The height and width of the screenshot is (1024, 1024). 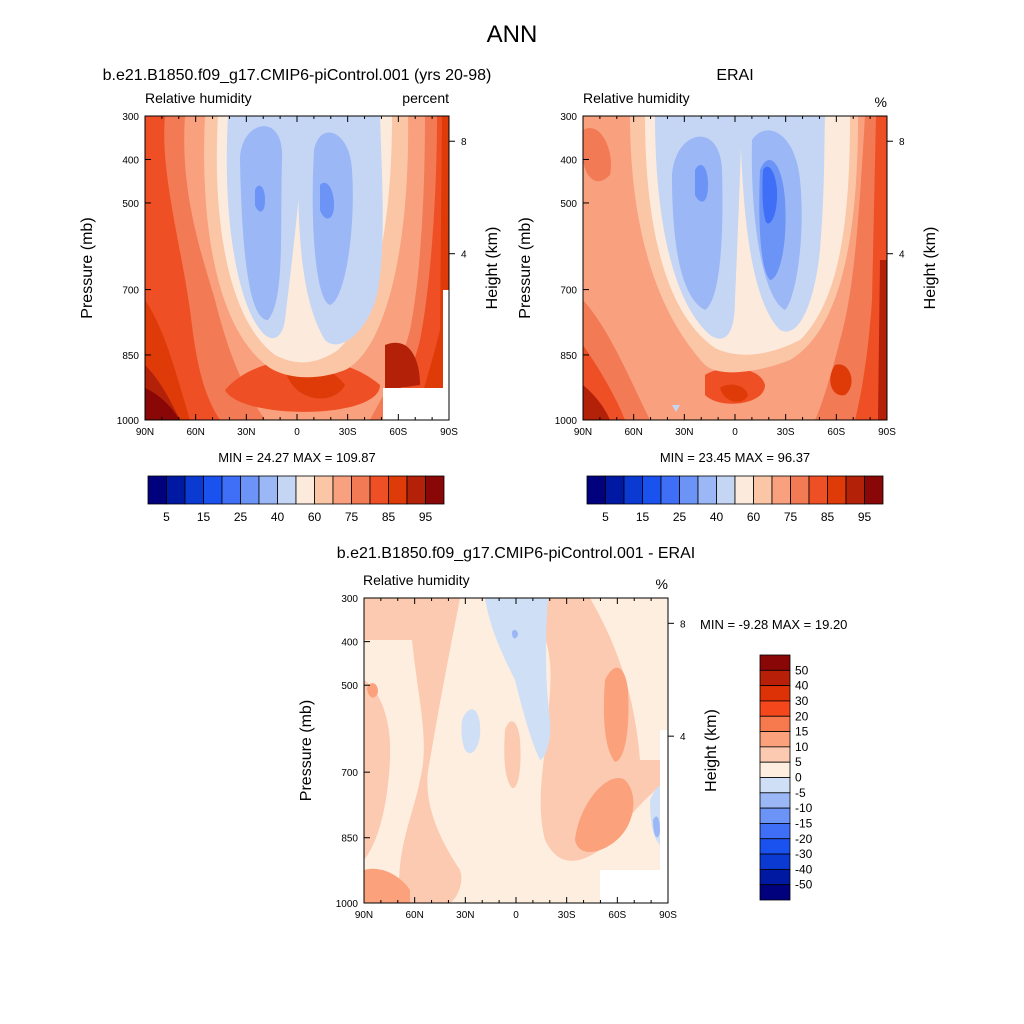 What do you see at coordinates (800, 793) in the screenshot?
I see `colorbar-label: -5` at bounding box center [800, 793].